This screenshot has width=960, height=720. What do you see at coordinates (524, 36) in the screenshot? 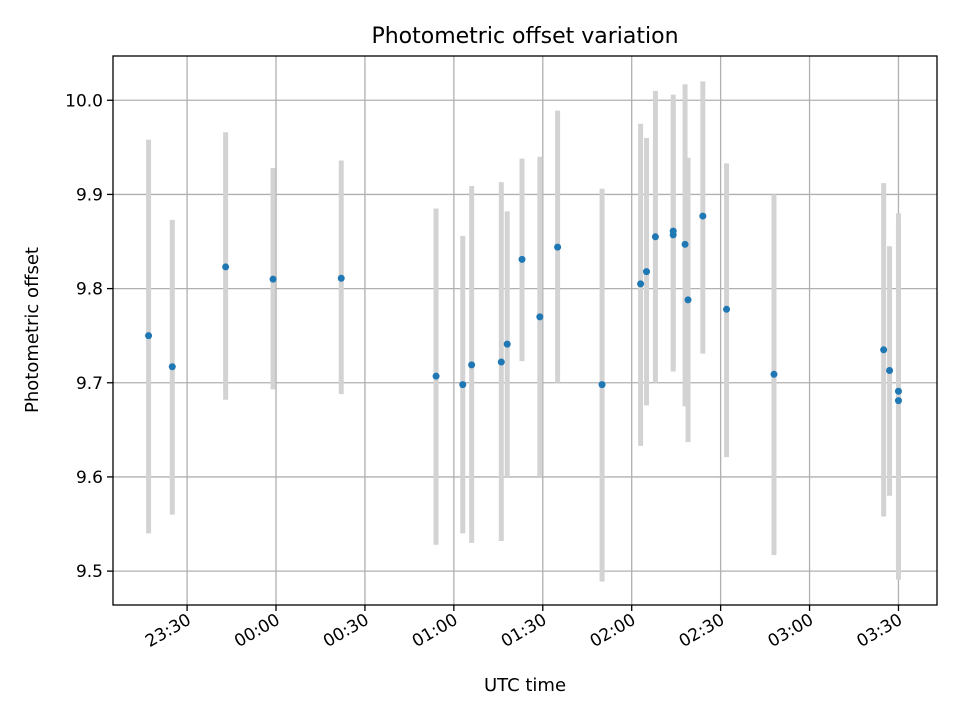
I see `chart-title: Photometric offset variation` at bounding box center [524, 36].